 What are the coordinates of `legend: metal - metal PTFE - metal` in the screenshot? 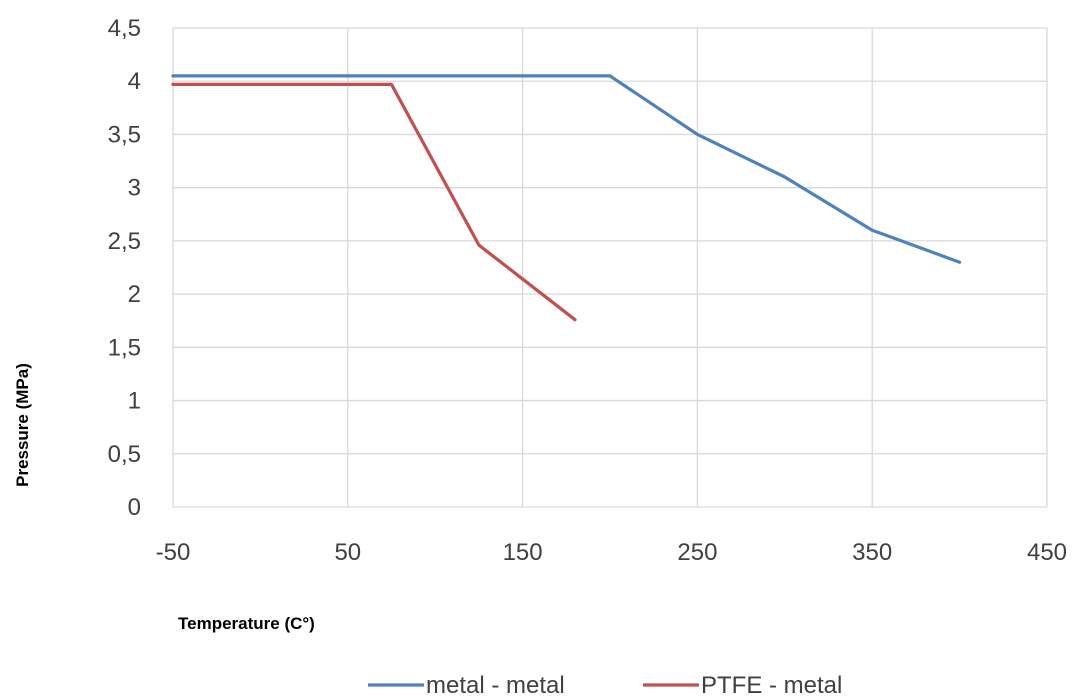 It's located at (605, 685).